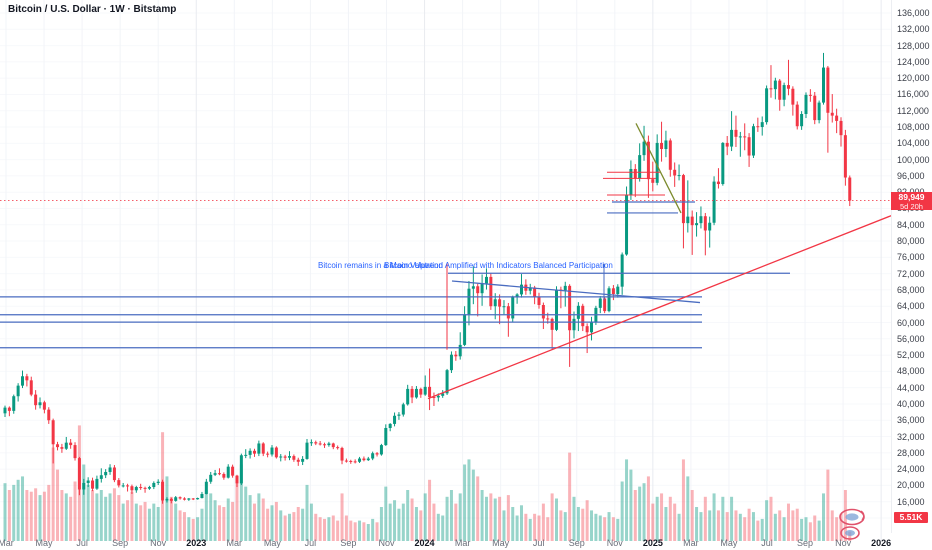  Describe the element at coordinates (576, 292) in the screenshot. I see `blue-trend-line` at that location.